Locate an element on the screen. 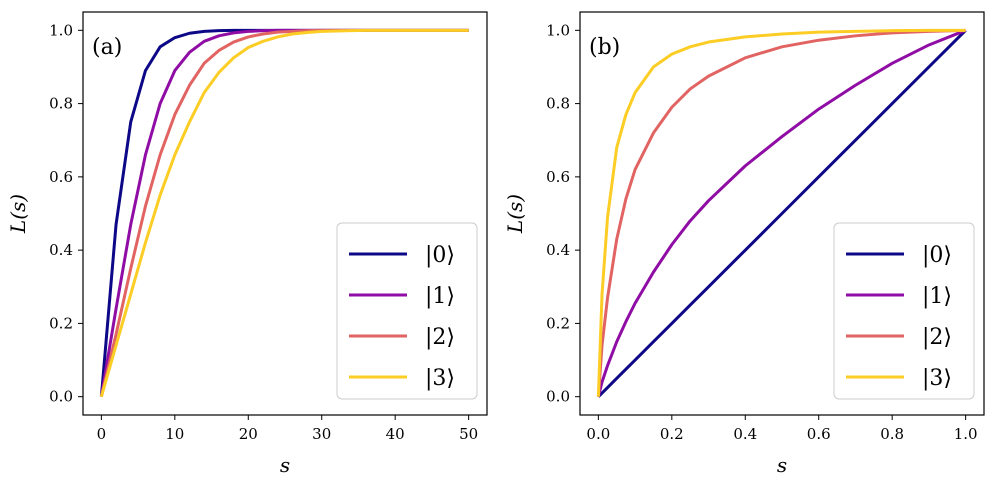  x-tick-label: 0.4 is located at coordinates (745, 434).